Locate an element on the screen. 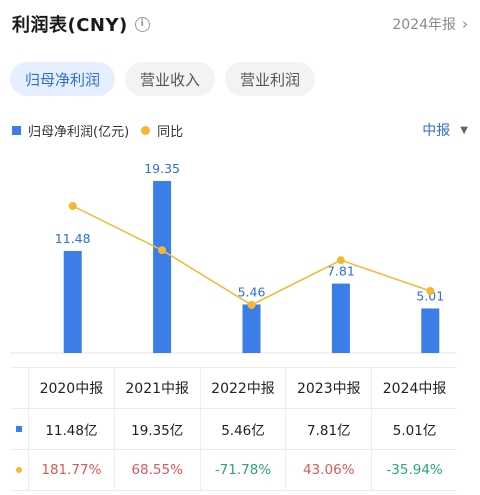  bar-value-label: 5.01 is located at coordinates (430, 295).